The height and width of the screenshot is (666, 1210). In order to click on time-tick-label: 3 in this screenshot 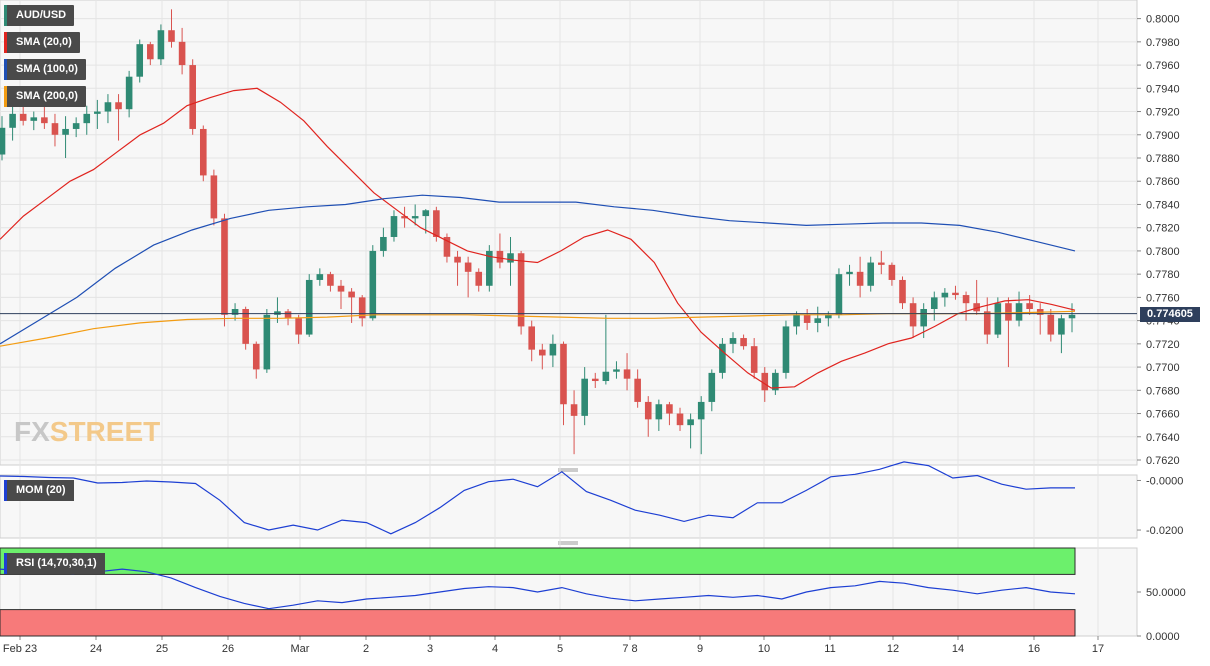, I will do `click(430, 649)`.